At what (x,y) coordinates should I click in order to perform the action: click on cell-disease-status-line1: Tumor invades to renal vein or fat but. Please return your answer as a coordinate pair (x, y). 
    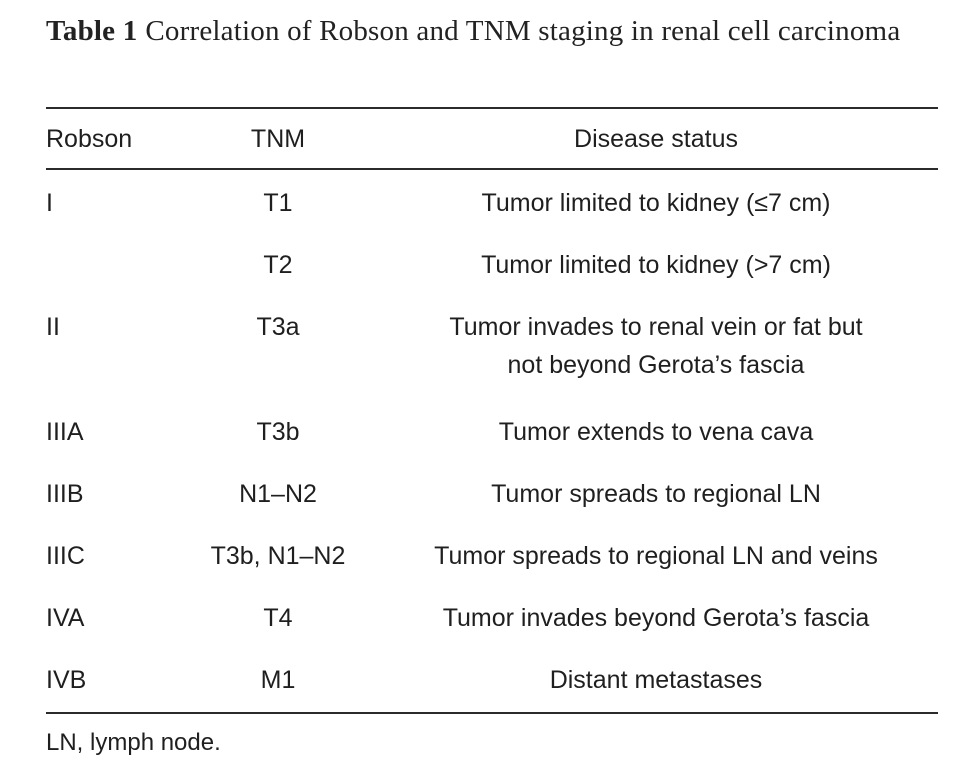
    Looking at the image, I should click on (656, 327).